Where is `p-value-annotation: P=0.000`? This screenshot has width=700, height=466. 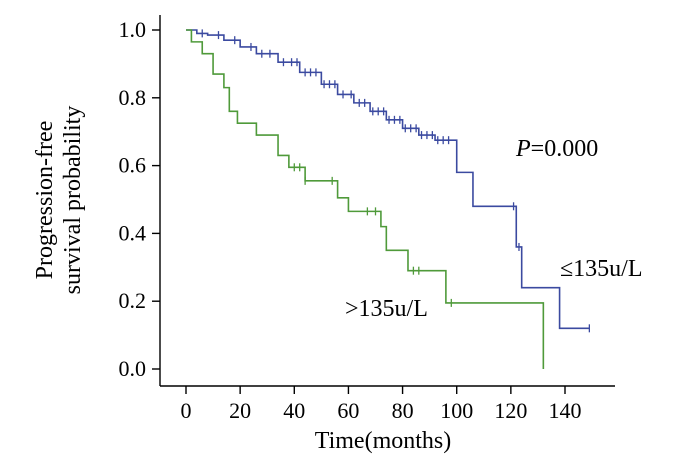 p-value-annotation: P=0.000 is located at coordinates (556, 149).